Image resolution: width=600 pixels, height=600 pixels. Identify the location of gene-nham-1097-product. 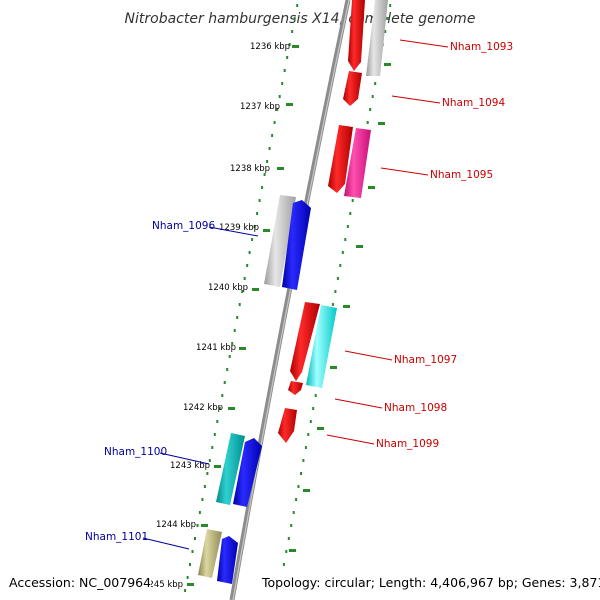
(321, 346).